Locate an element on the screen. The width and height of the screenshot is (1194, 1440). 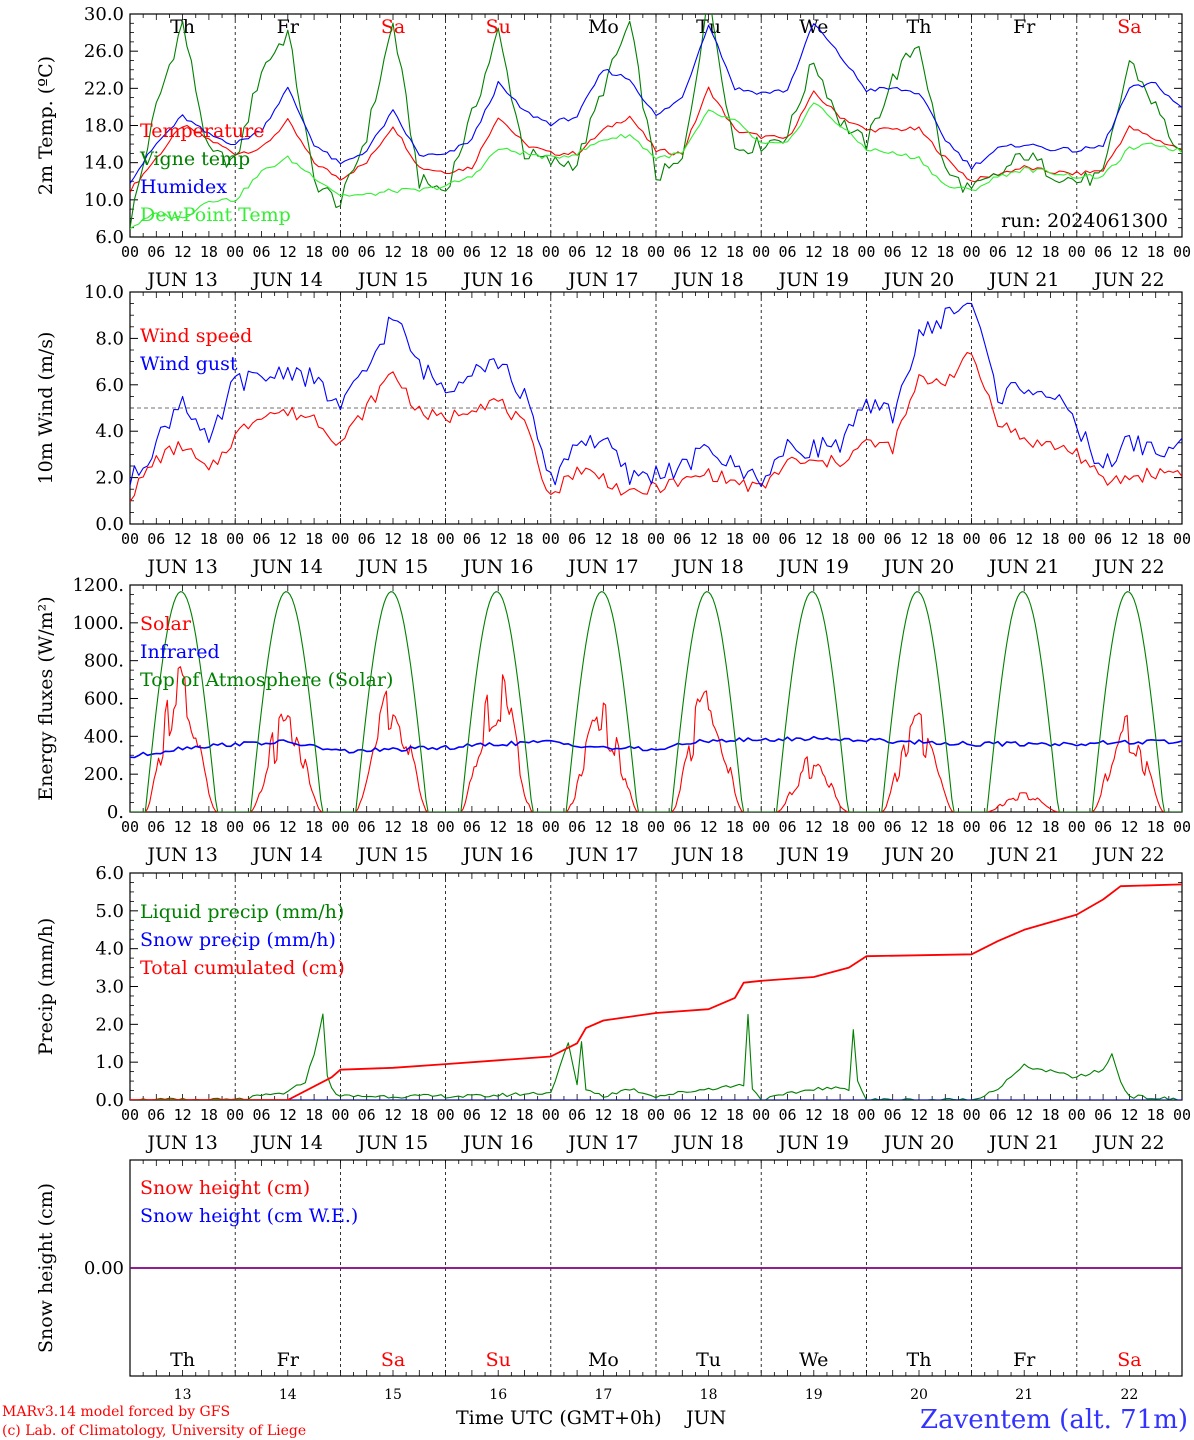
legend-dewpoint-temp: DewPoint Temp is located at coordinates (215, 215).